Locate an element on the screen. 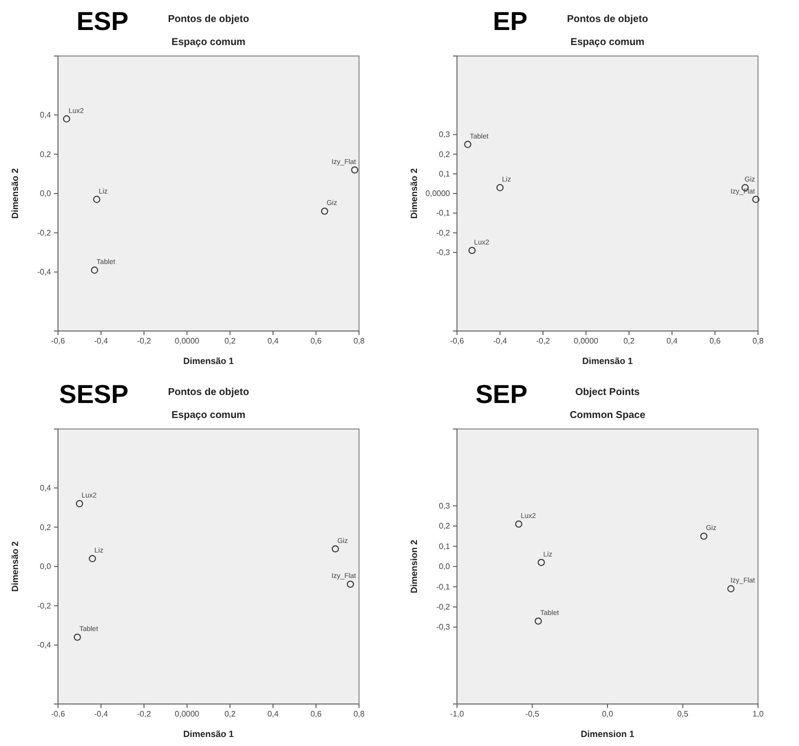 This screenshot has width=799, height=746. text: EP is located at coordinates (510, 21).